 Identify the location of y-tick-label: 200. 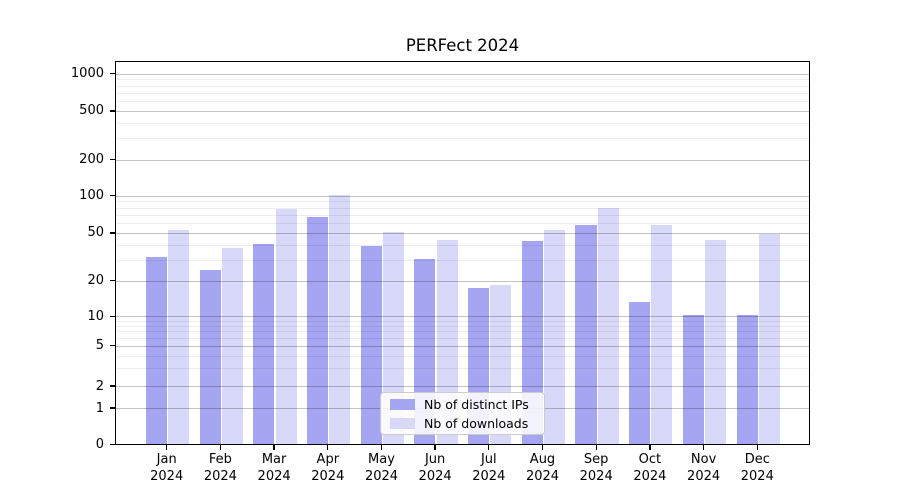
(91, 160).